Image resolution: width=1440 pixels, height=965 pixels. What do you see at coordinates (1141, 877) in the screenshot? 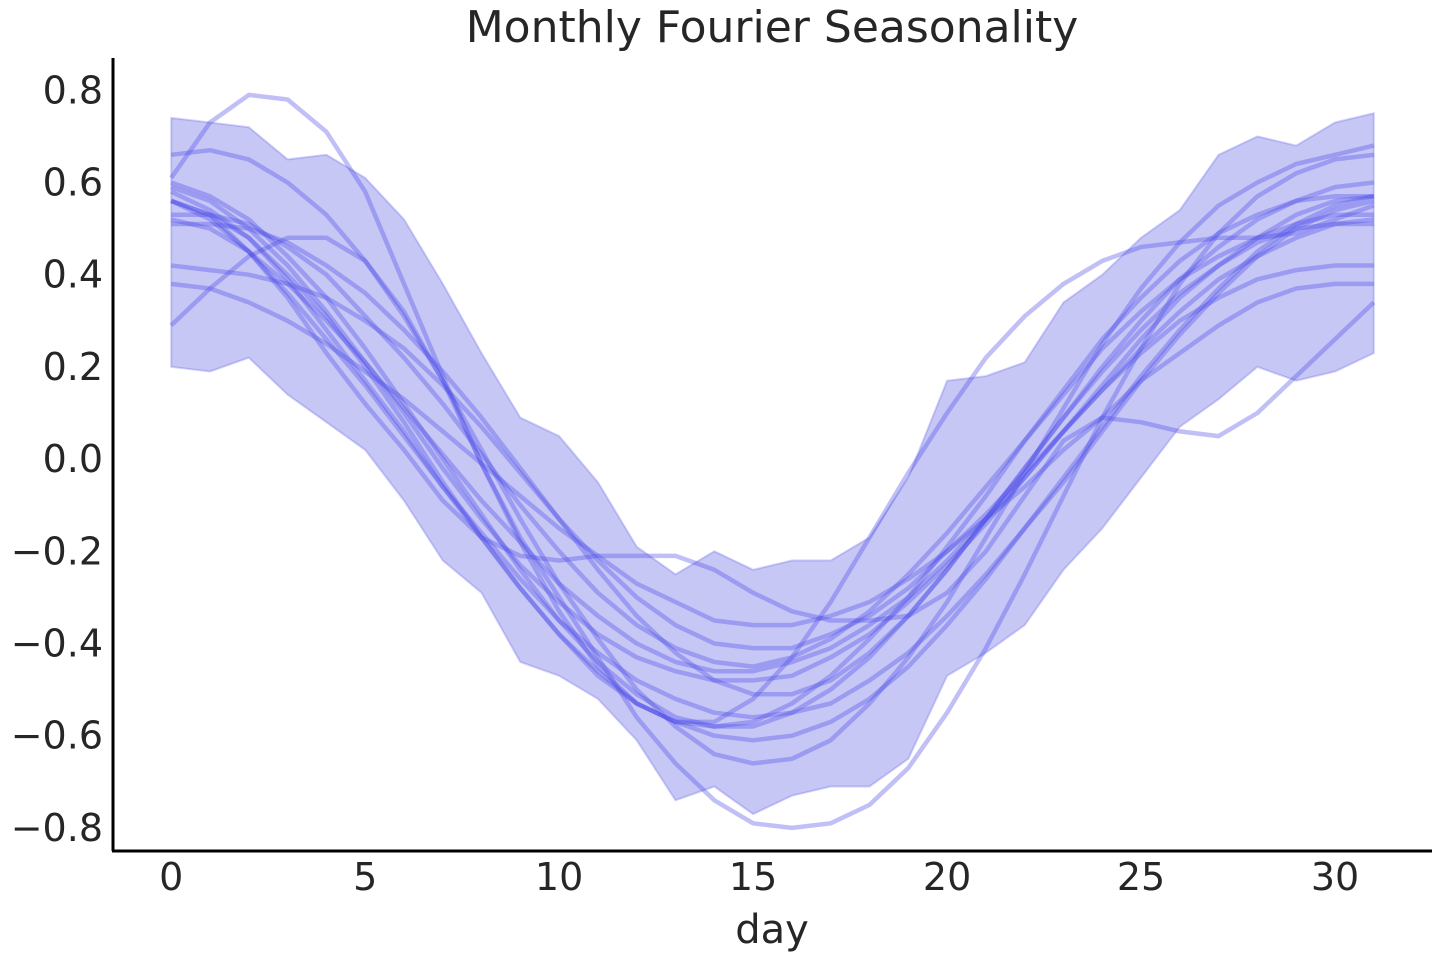
I see `x-tick-label: 25` at bounding box center [1141, 877].